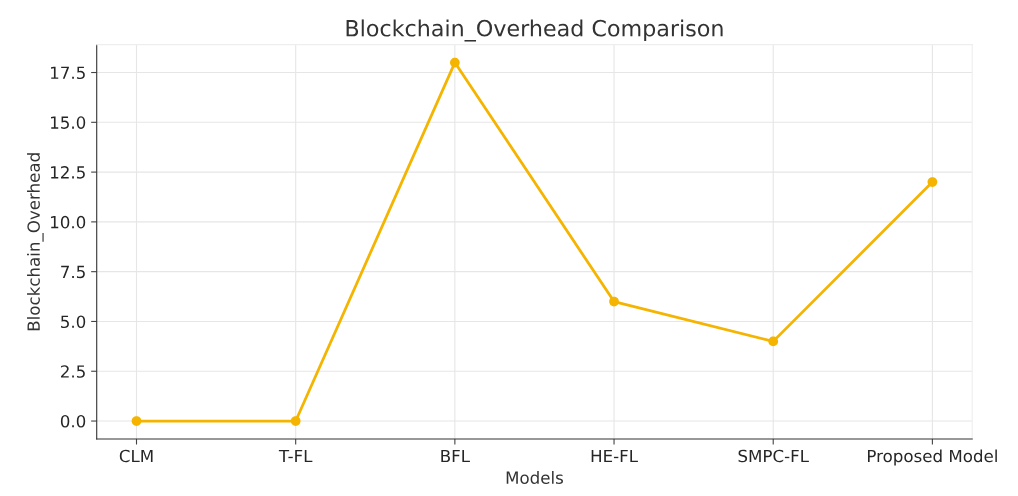  I want to click on x-tick-label: Proposed Model, so click(932, 457).